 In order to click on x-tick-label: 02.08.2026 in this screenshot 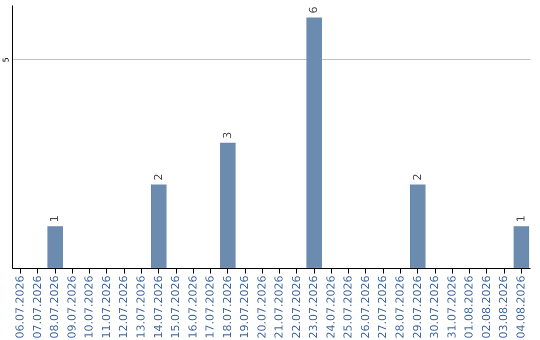, I will do `click(486, 307)`.